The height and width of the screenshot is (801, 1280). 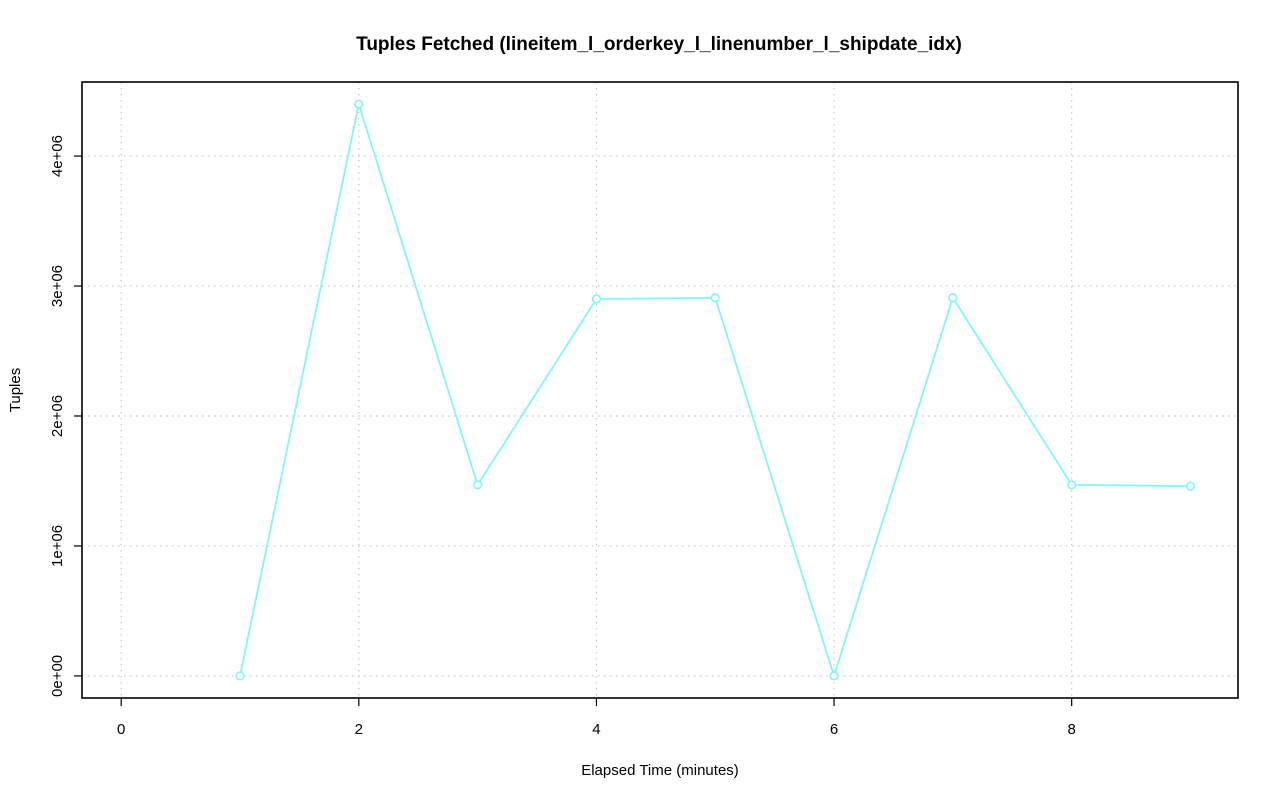 What do you see at coordinates (57, 546) in the screenshot?
I see `y-tick-label: 1e+06` at bounding box center [57, 546].